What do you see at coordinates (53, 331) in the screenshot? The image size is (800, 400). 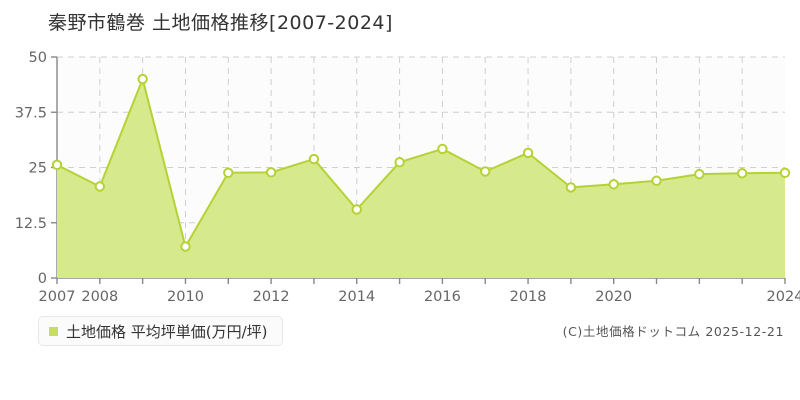 I see `legend-color-swatch` at bounding box center [53, 331].